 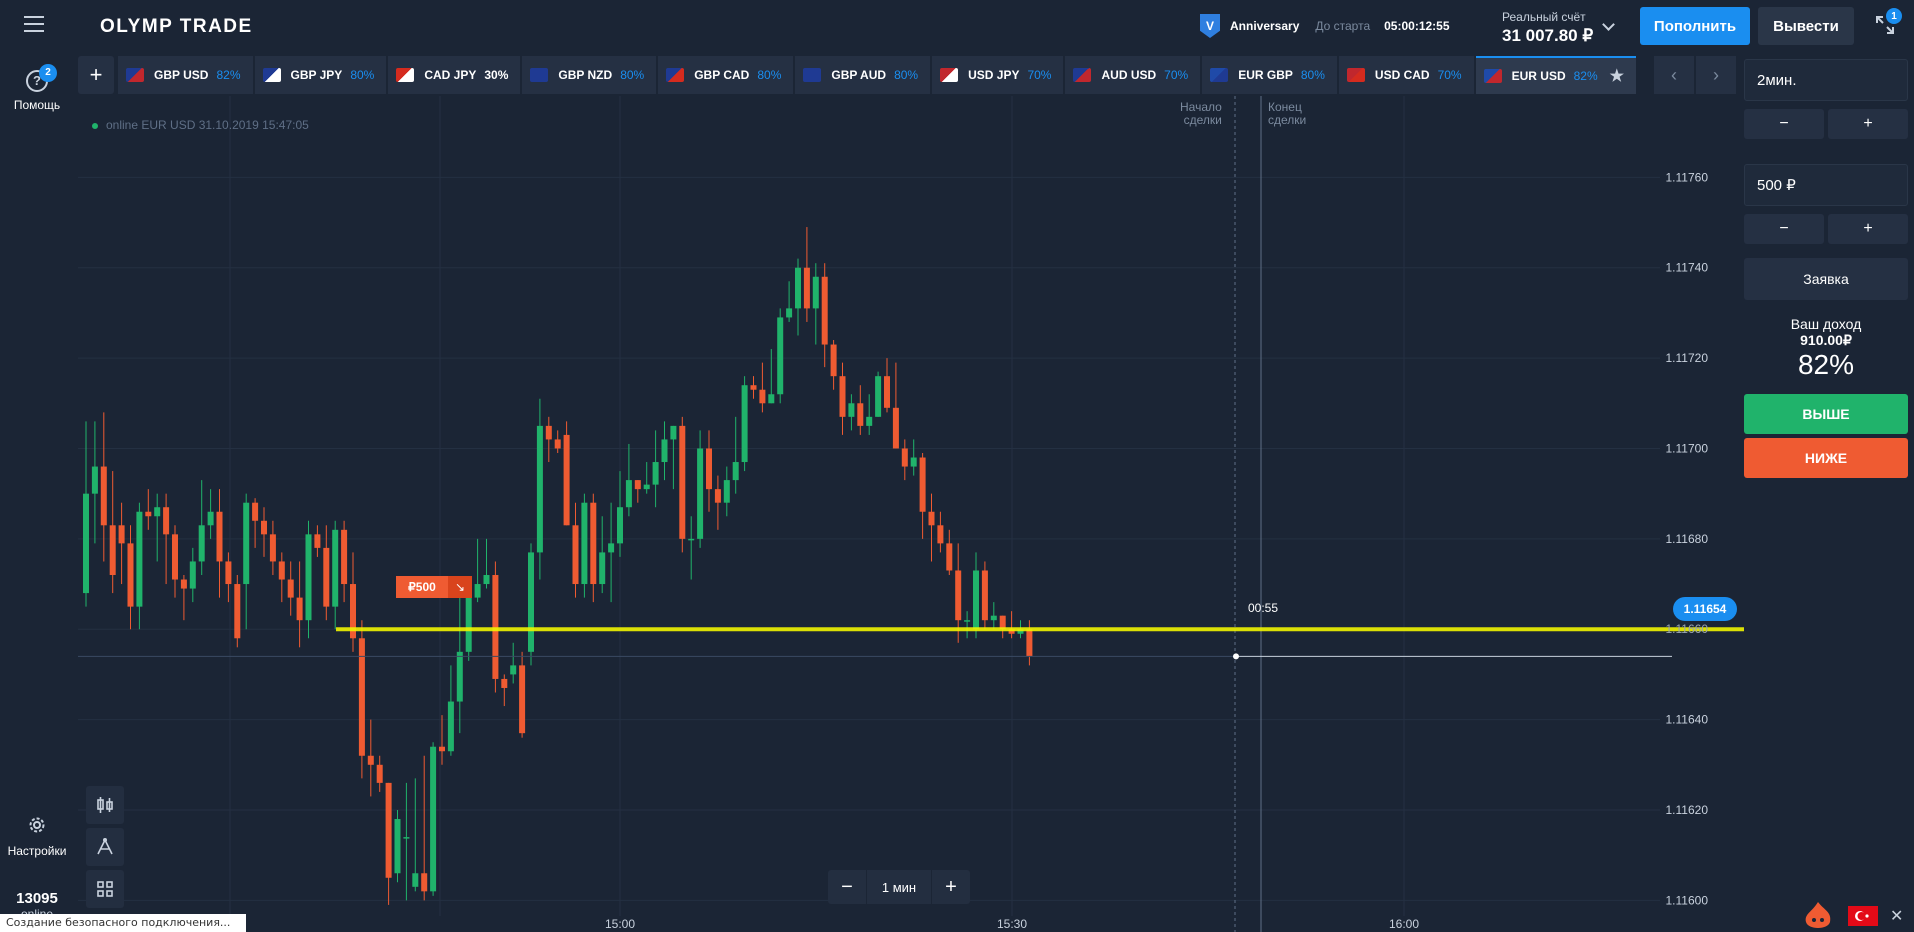 I want to click on order-amount: ₽500, so click(x=422, y=587).